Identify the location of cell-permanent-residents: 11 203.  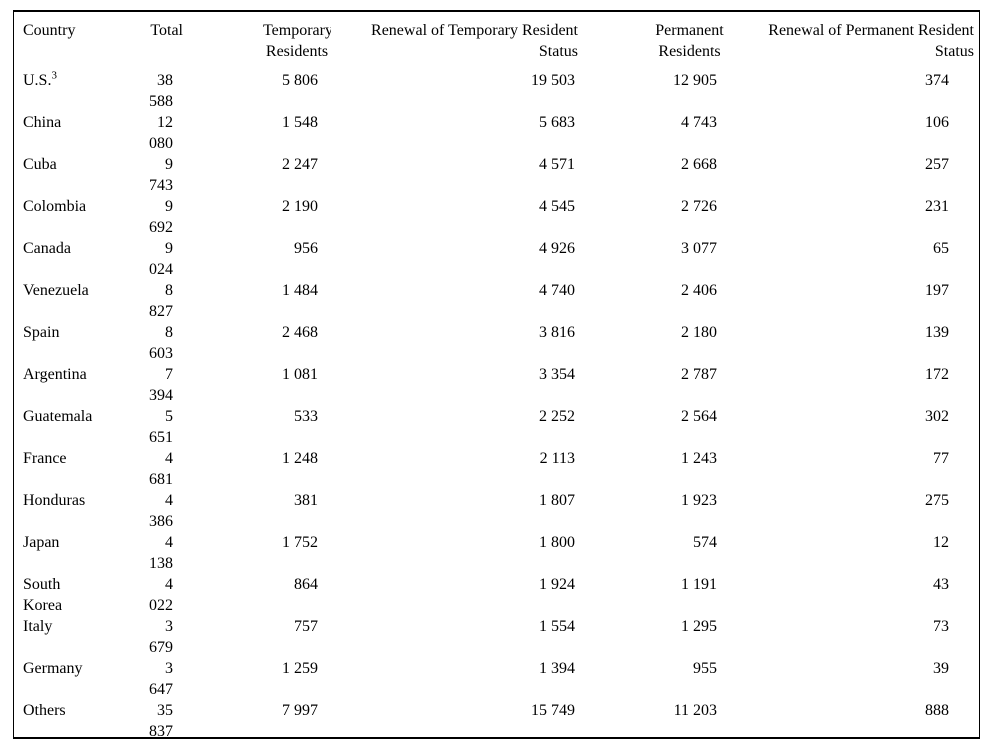
(695, 710).